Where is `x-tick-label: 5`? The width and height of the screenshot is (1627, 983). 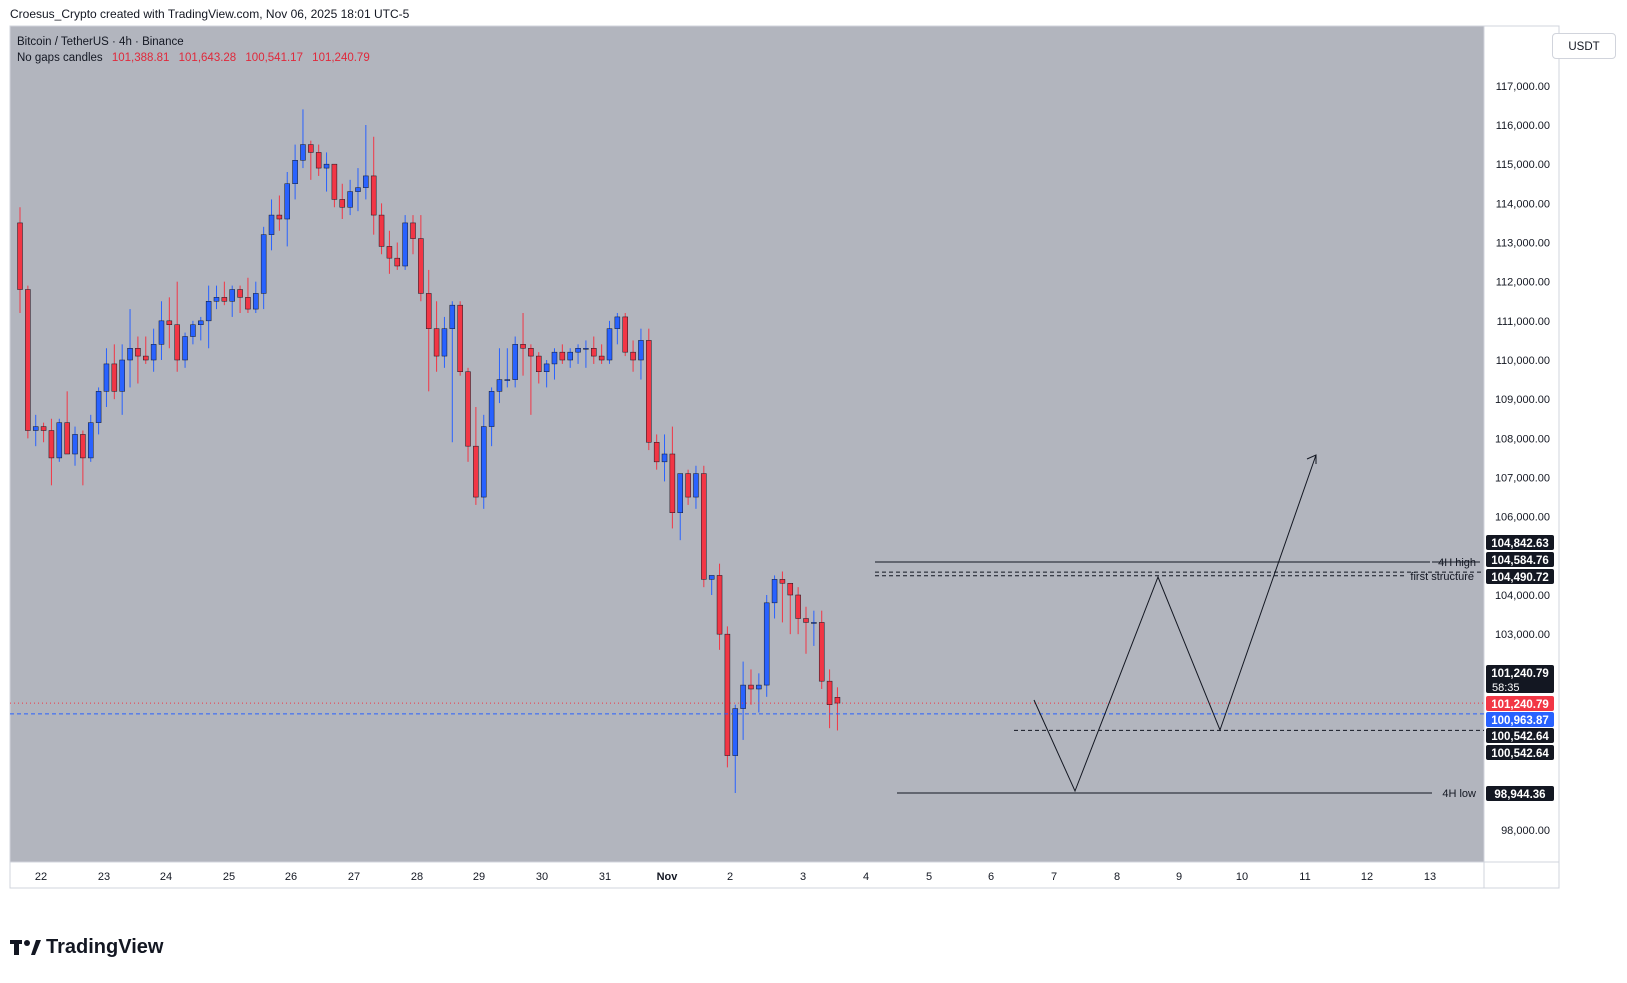 x-tick-label: 5 is located at coordinates (929, 877).